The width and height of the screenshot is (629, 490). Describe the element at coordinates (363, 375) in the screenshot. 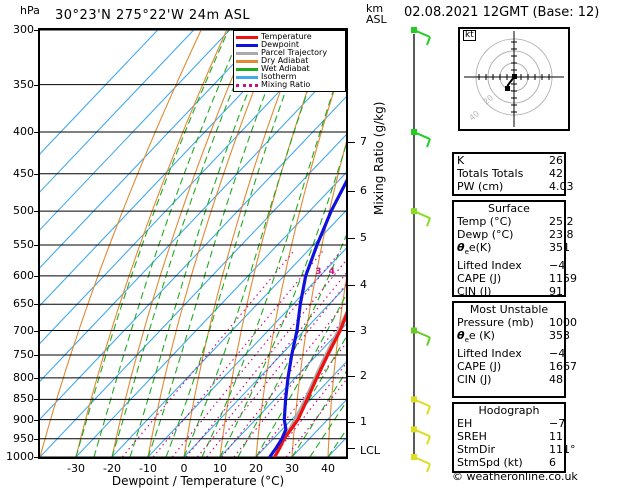

I see `altitude-tick-label: 2` at that location.